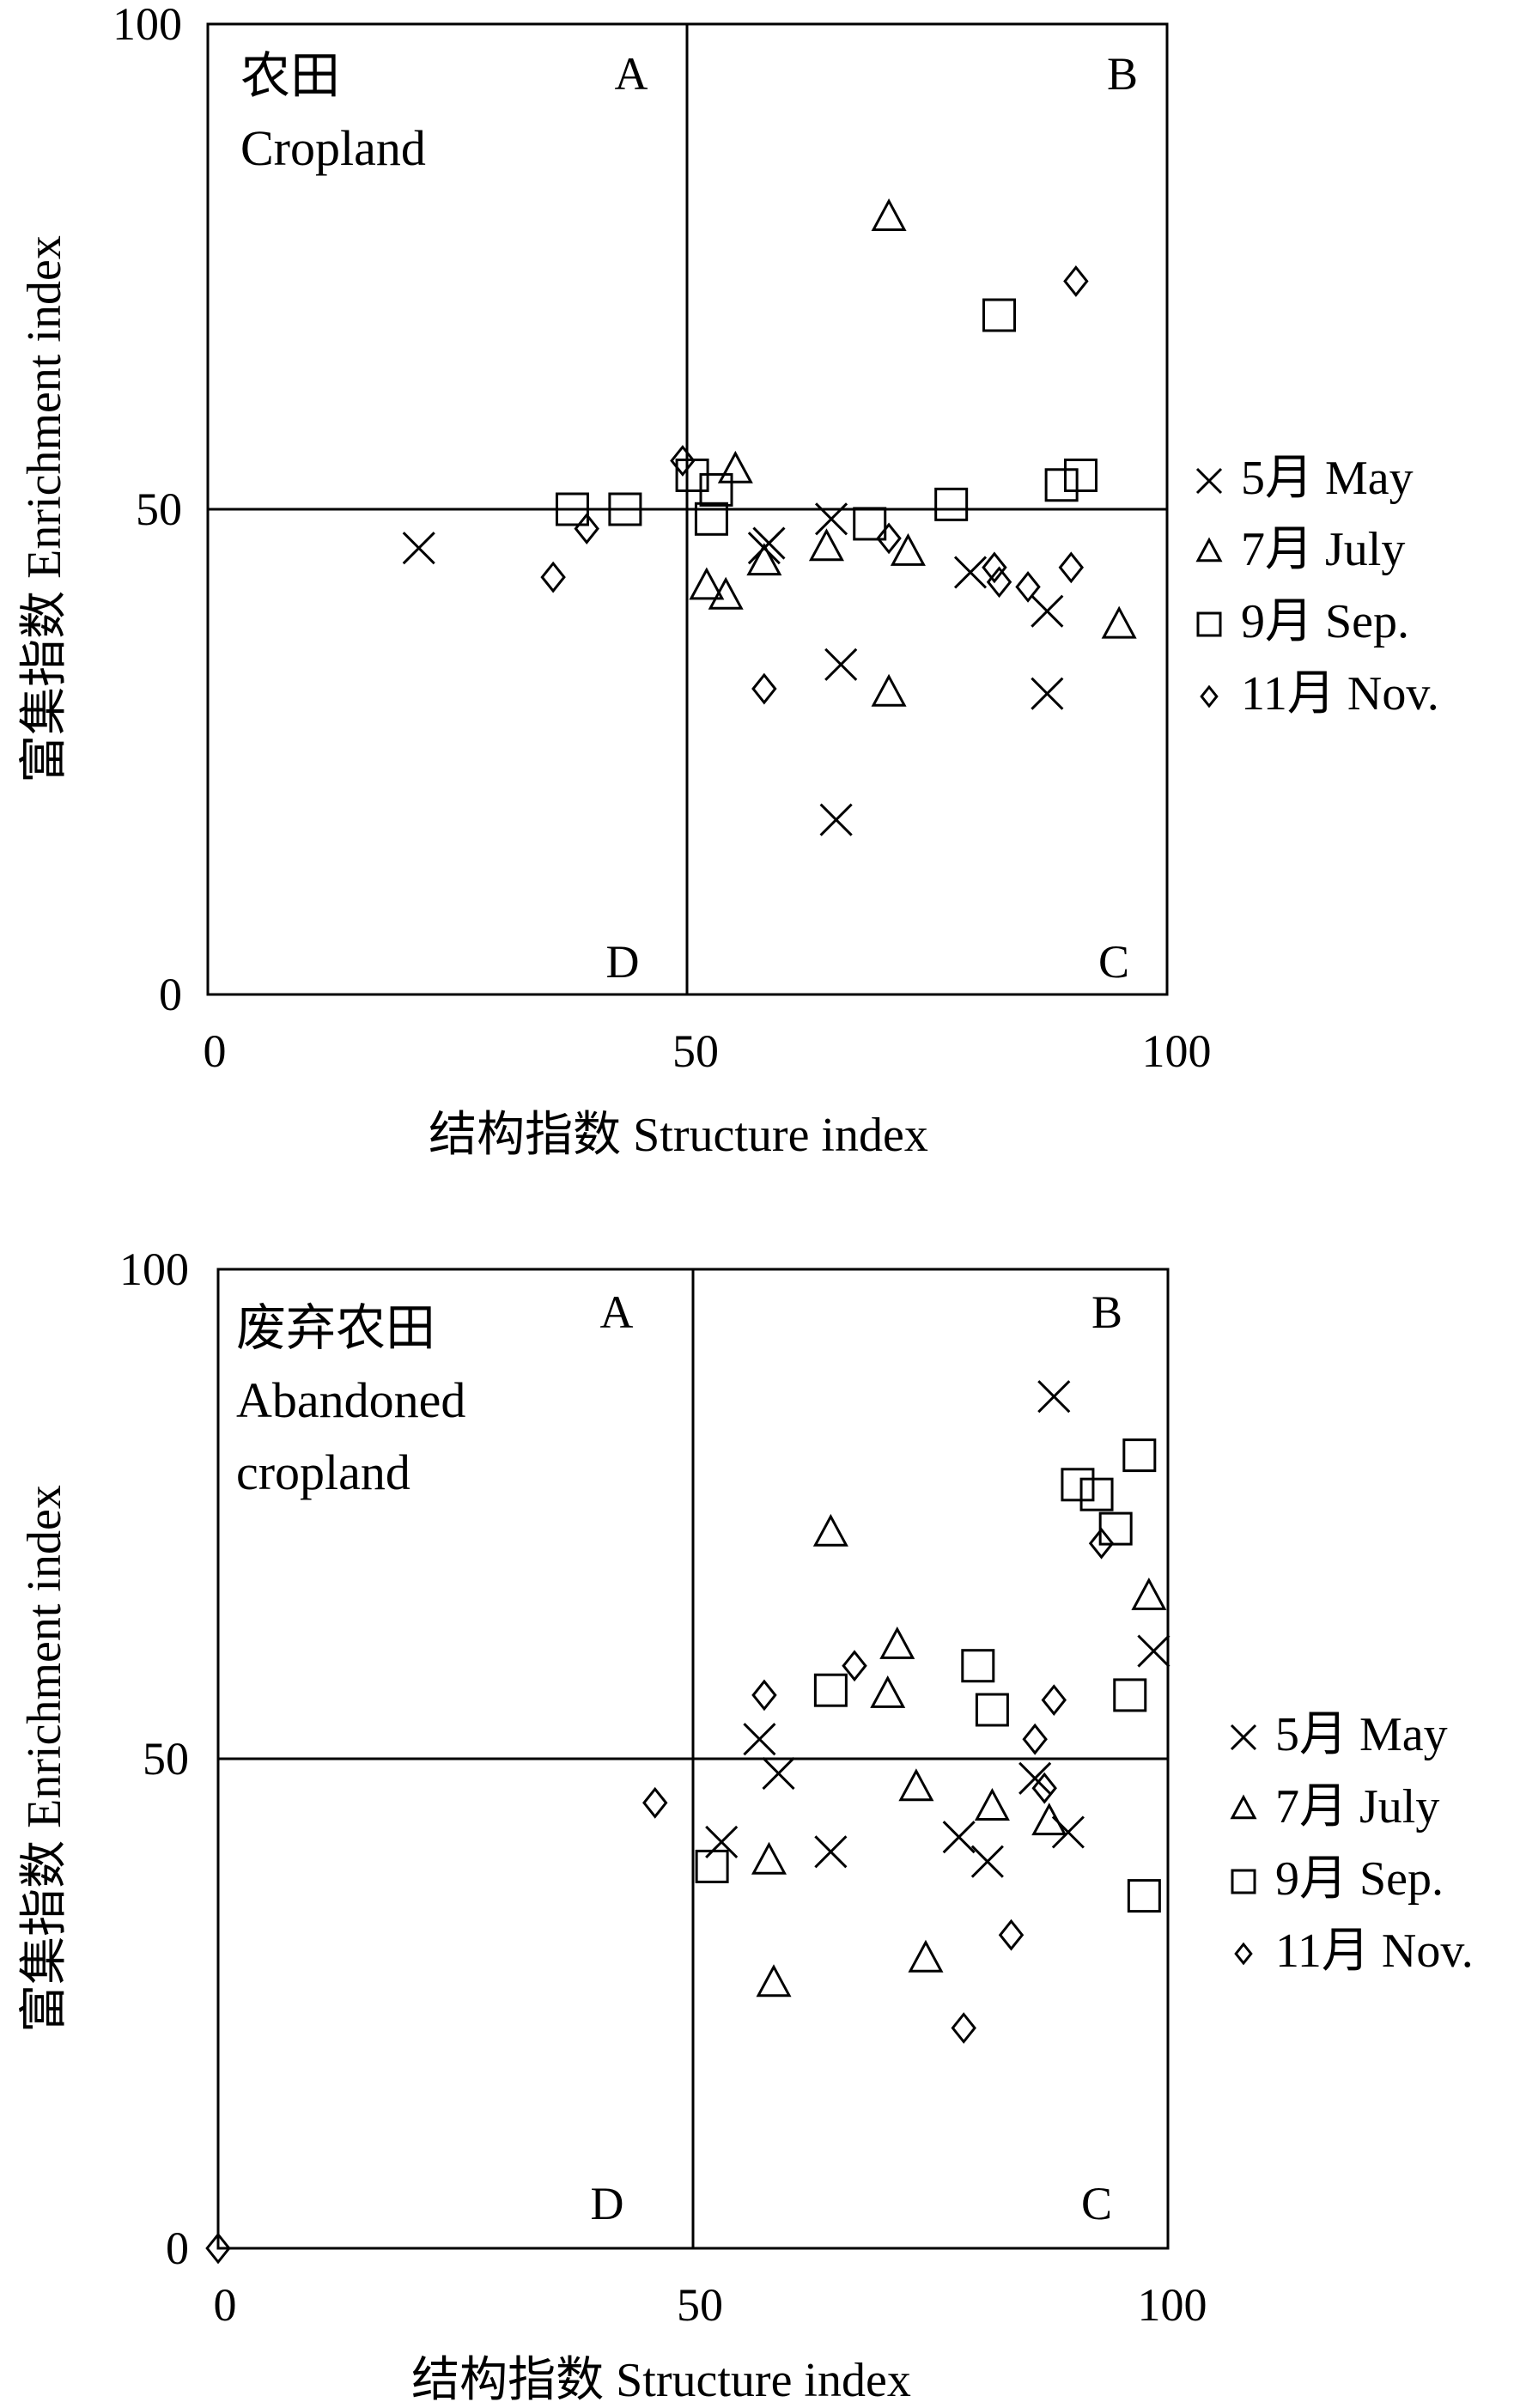 The height and width of the screenshot is (2408, 1514). I want to click on legend-marker-cross, so click(1243, 1737).